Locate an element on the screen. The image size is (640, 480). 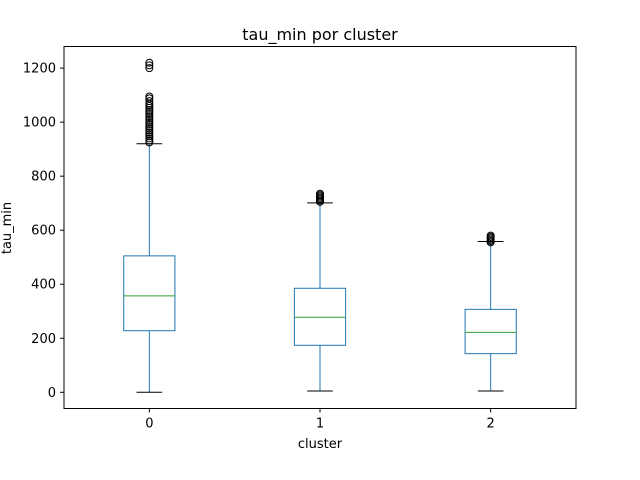
x-tick-label: 1 is located at coordinates (320, 424).